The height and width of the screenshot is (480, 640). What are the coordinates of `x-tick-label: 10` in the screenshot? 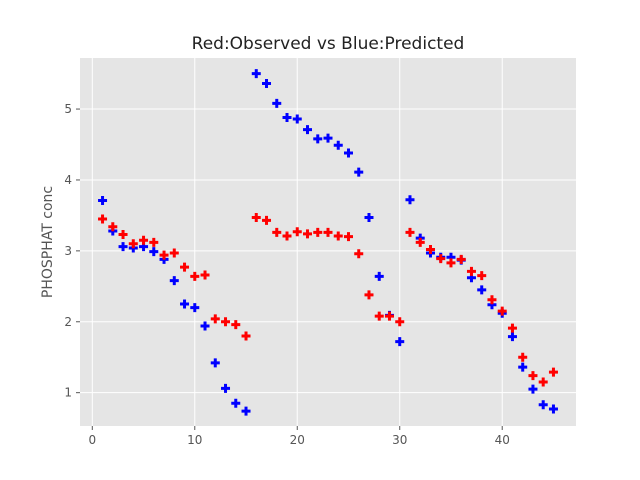 It's located at (194, 440).